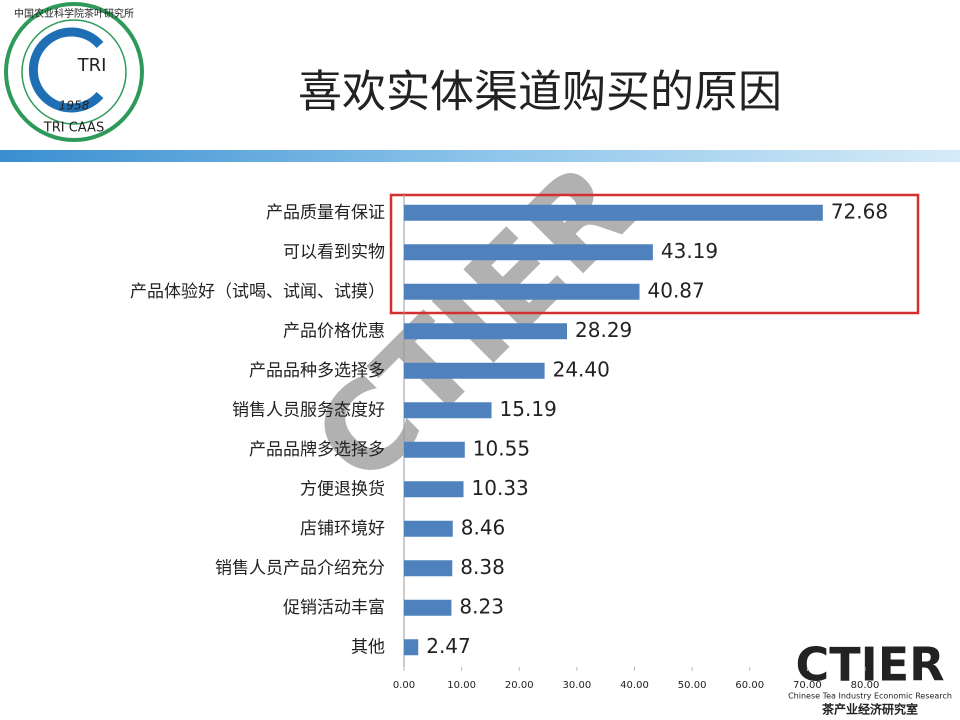 The height and width of the screenshot is (720, 960). Describe the element at coordinates (448, 646) in the screenshot. I see `value-label: 2.47` at that location.